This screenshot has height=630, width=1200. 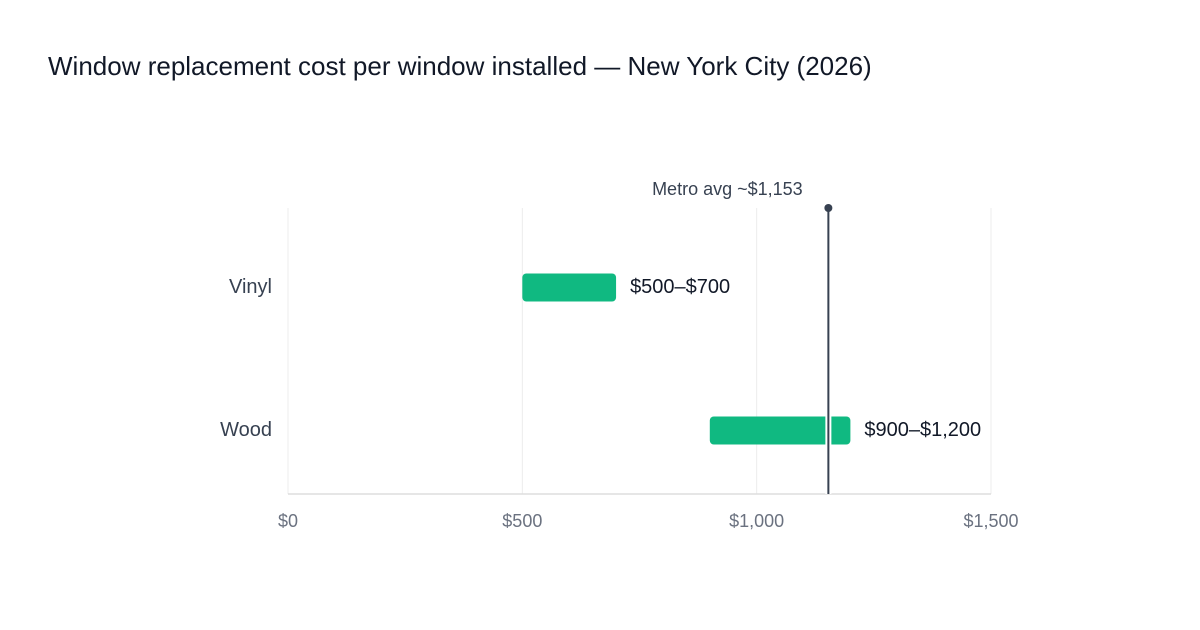 I want to click on reference-dot, so click(x=828, y=208).